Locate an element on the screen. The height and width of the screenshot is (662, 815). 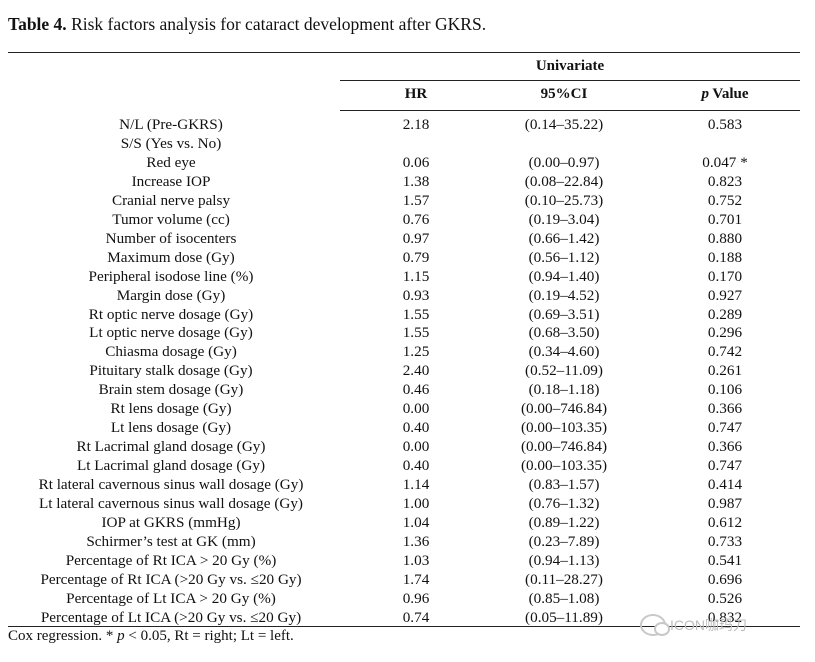
factor-cell: Maximum dose (Gy) is located at coordinates (171, 257).